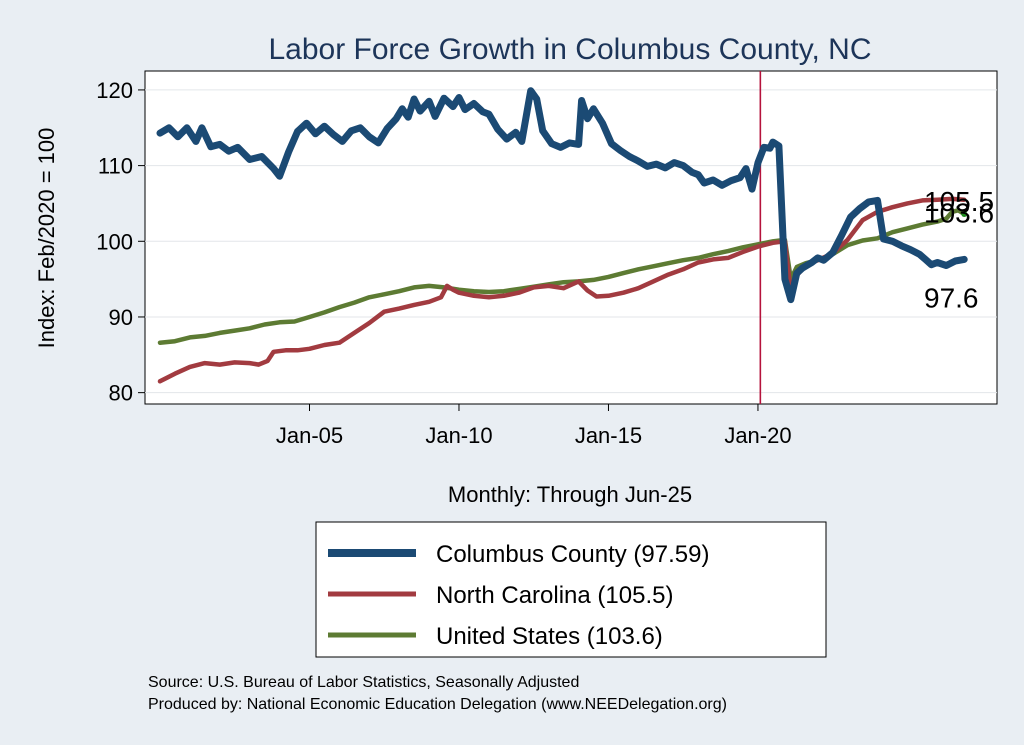 Image resolution: width=1024 pixels, height=745 pixels. What do you see at coordinates (959, 213) in the screenshot?
I see `end-label-2: 103.6` at bounding box center [959, 213].